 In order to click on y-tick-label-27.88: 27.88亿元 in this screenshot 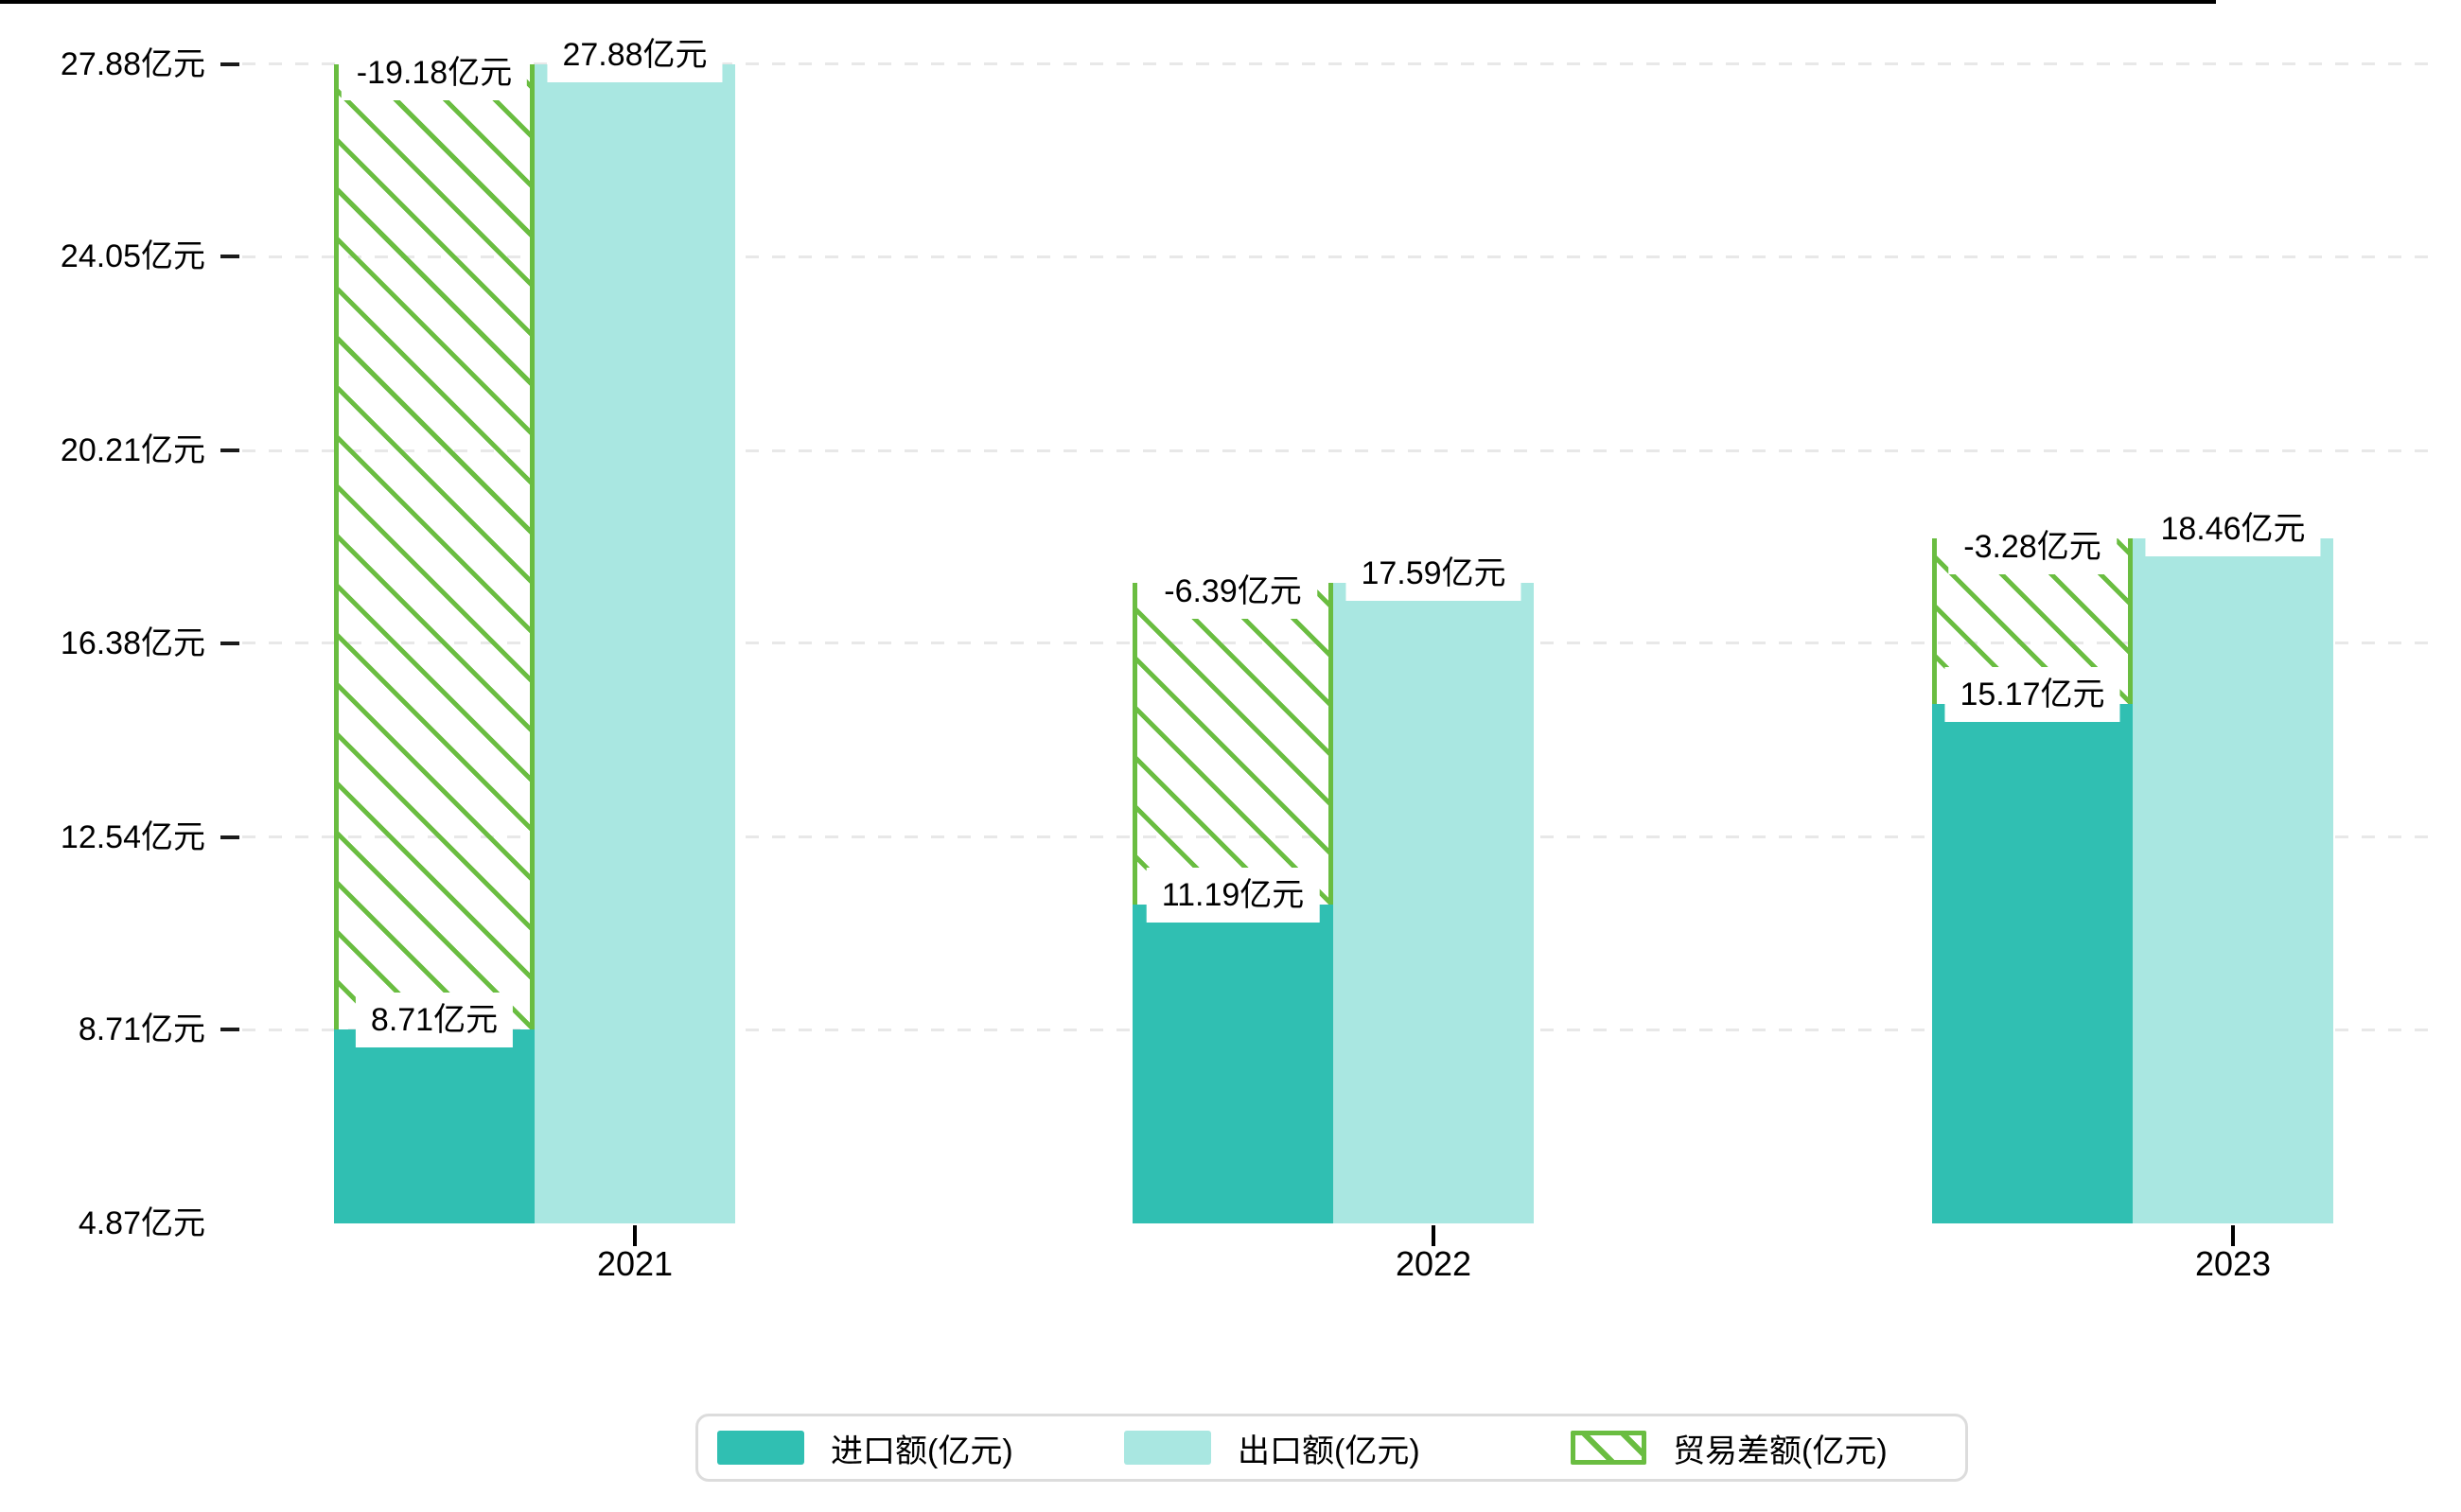, I will do `click(132, 64)`.